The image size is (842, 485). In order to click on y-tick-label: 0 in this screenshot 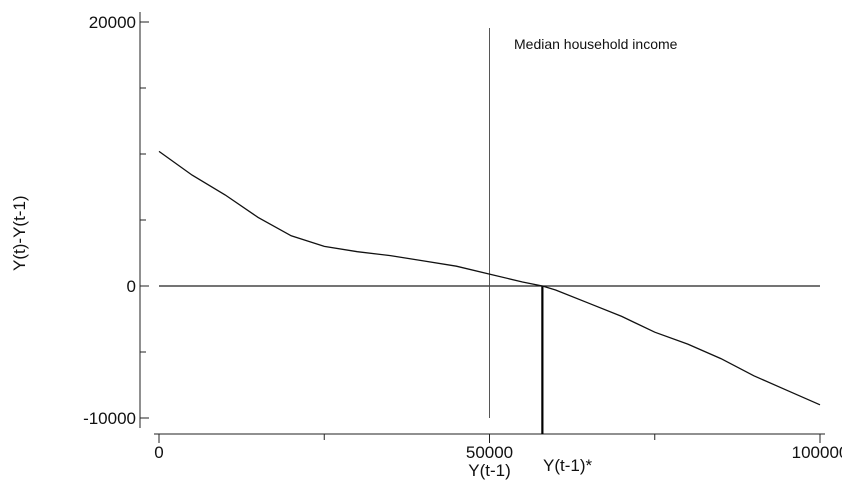, I will do `click(131, 286)`.